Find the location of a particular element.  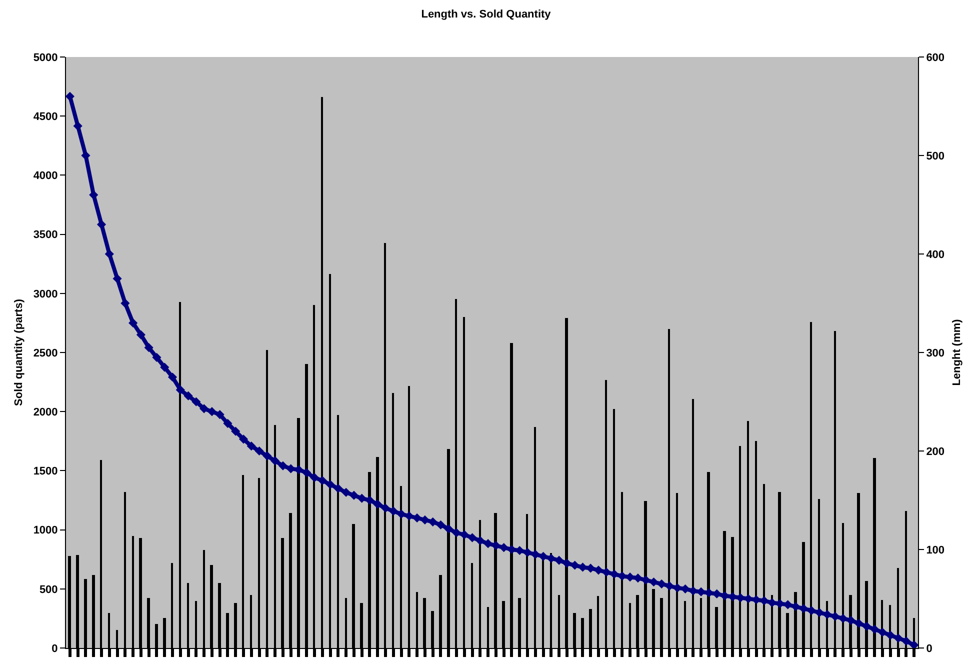

y-tick-label: 2500 is located at coordinates (45, 353).